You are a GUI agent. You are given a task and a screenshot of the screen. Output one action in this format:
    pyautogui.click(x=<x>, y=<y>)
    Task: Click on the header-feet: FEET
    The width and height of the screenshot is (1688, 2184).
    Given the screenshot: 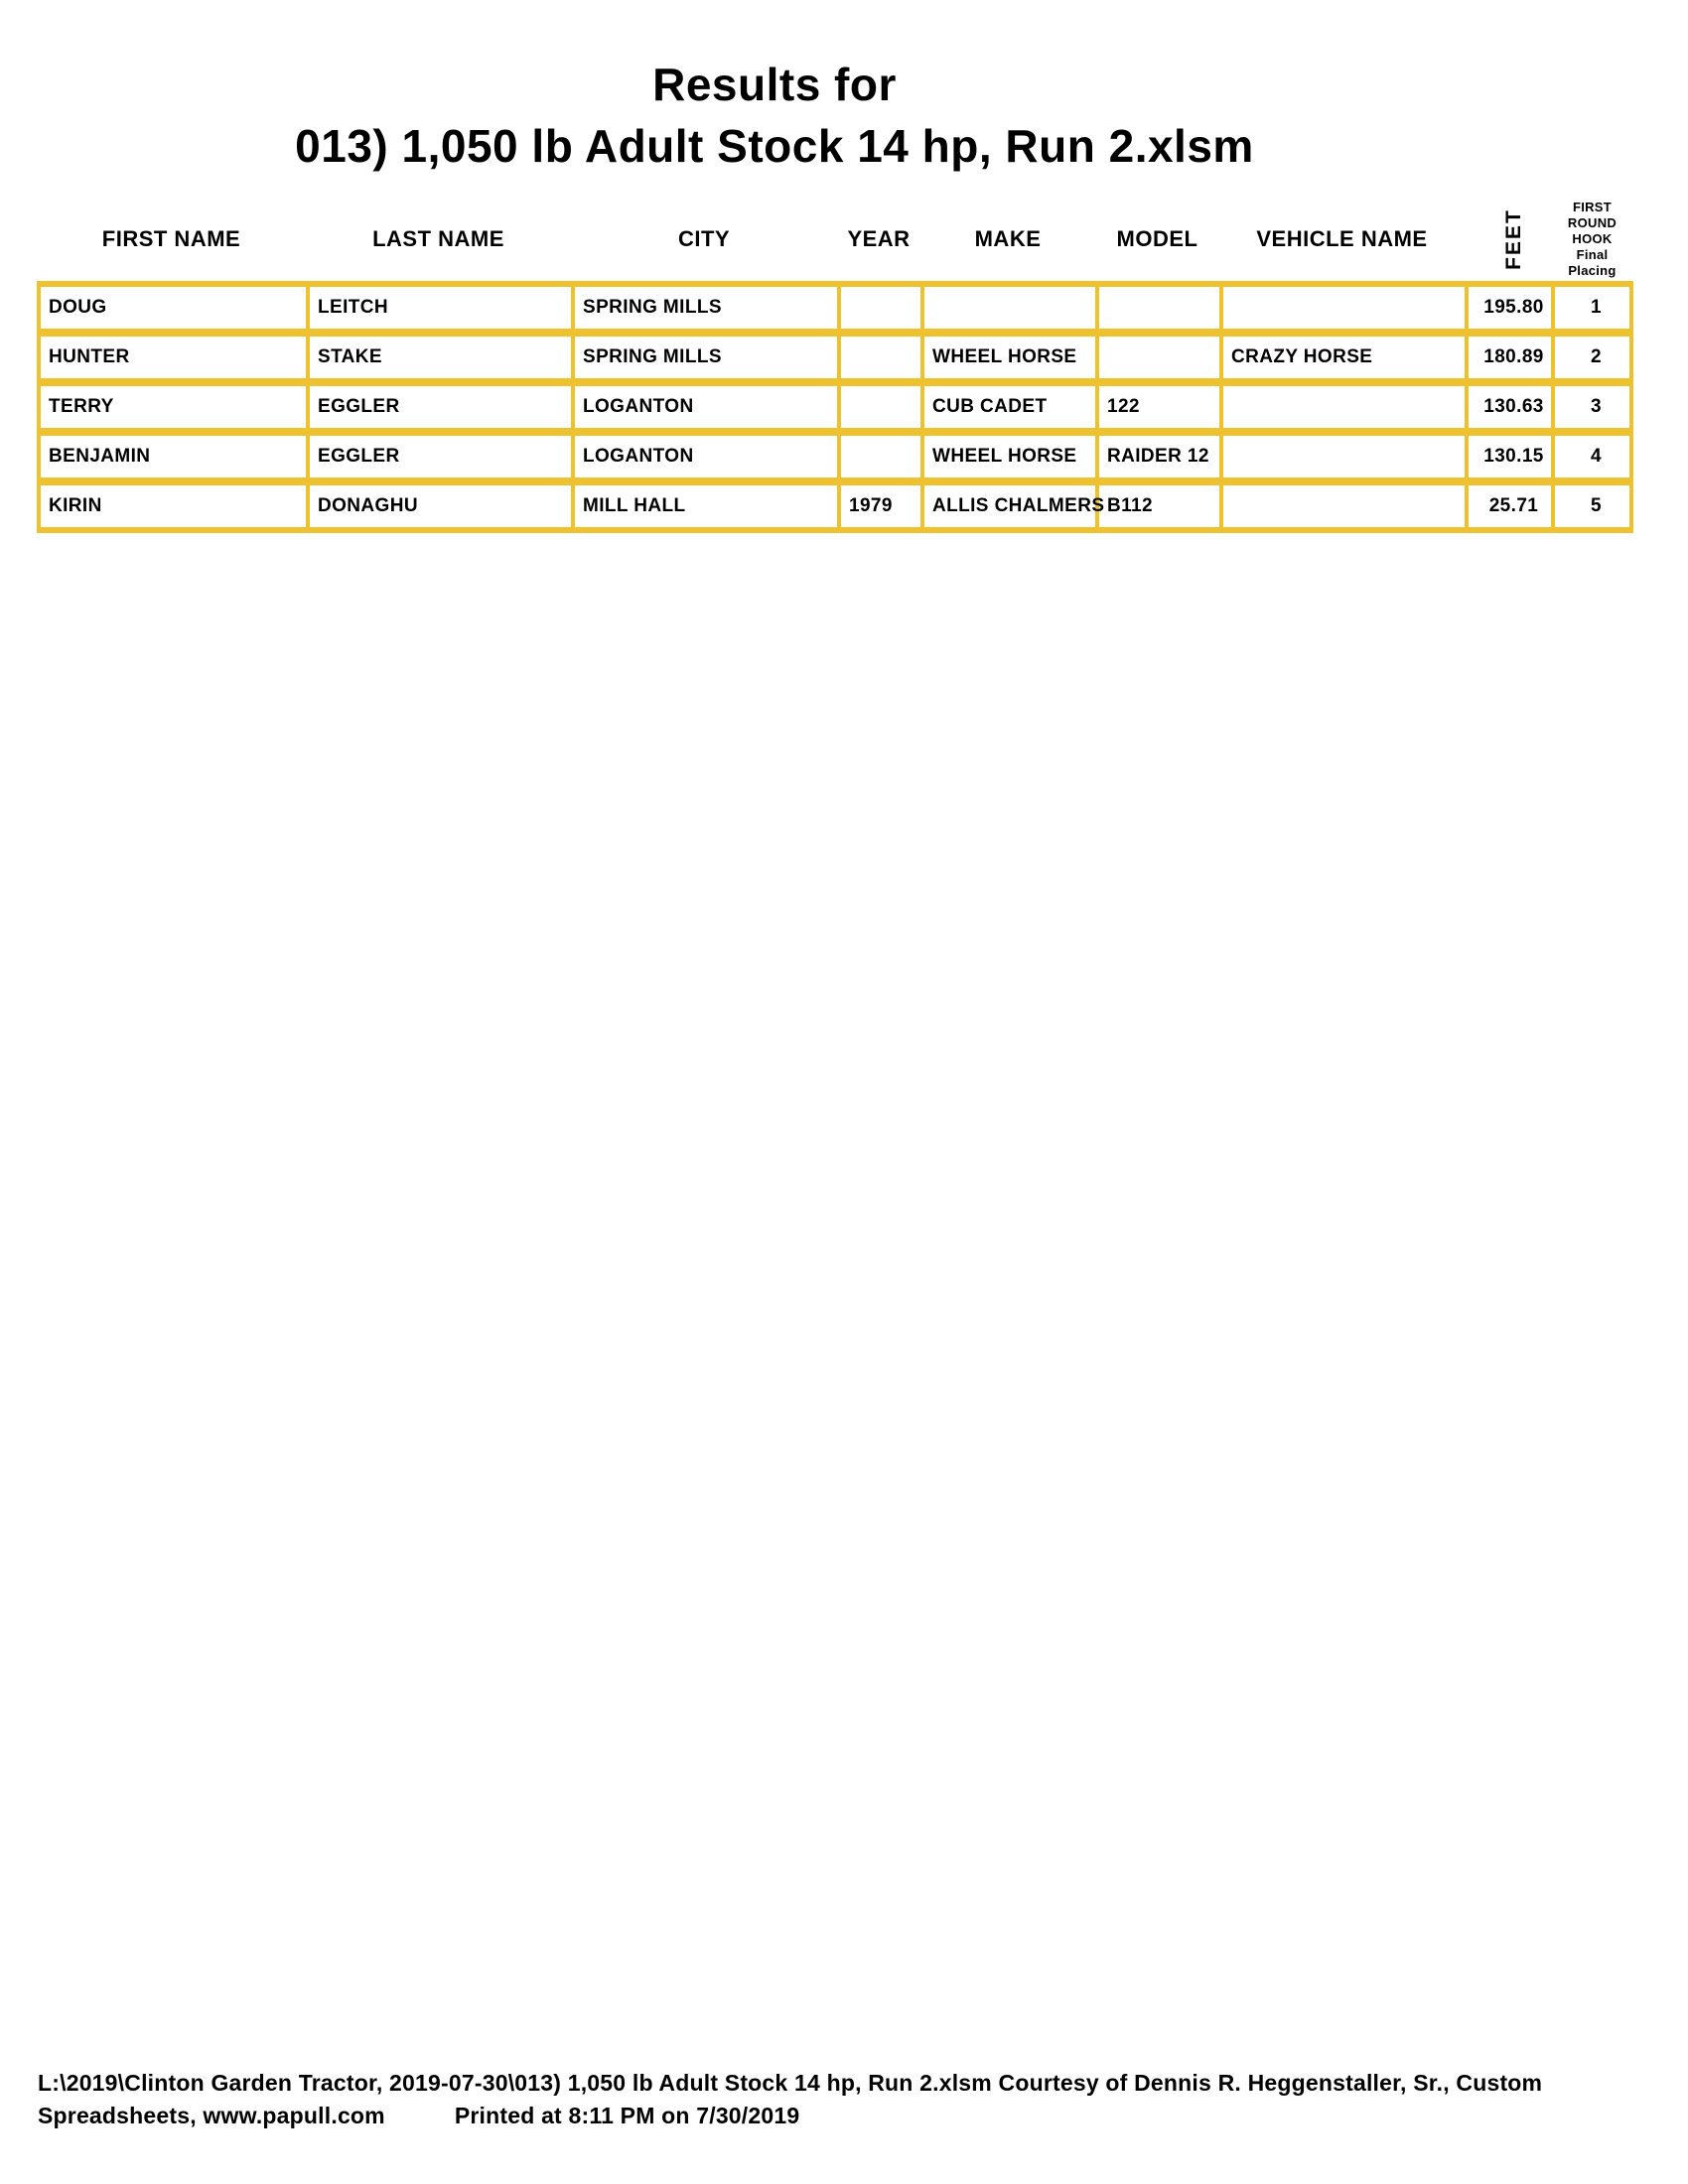 What is the action you would take?
    pyautogui.click(x=1508, y=239)
    